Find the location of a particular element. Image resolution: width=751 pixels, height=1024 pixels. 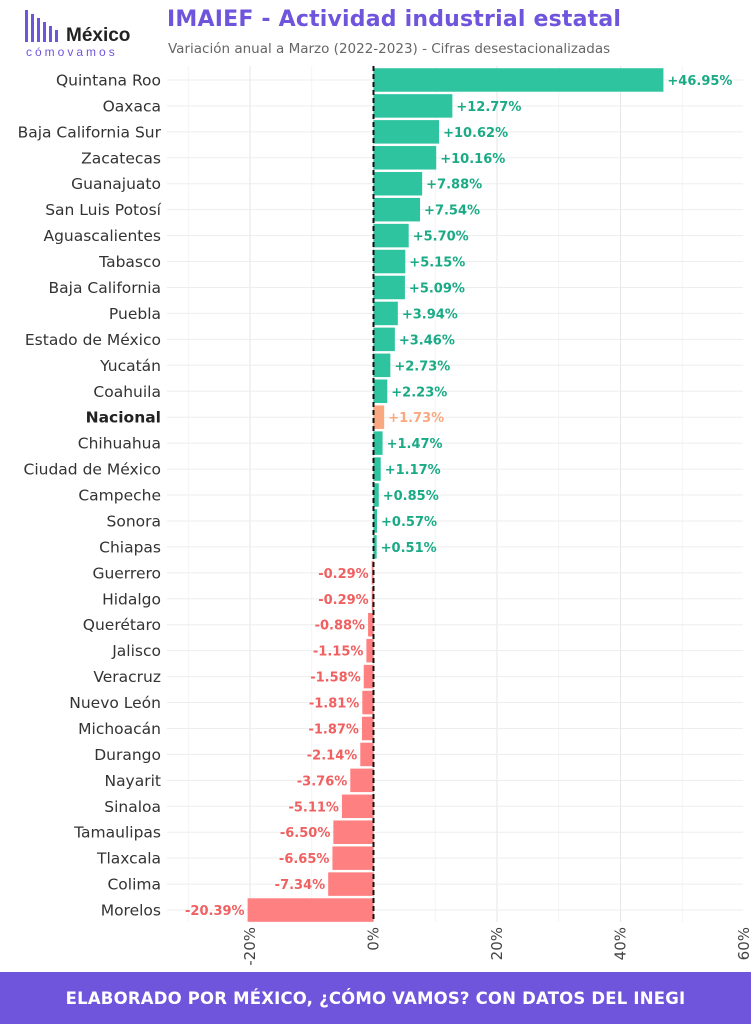

data-label: -6.65% is located at coordinates (304, 859).